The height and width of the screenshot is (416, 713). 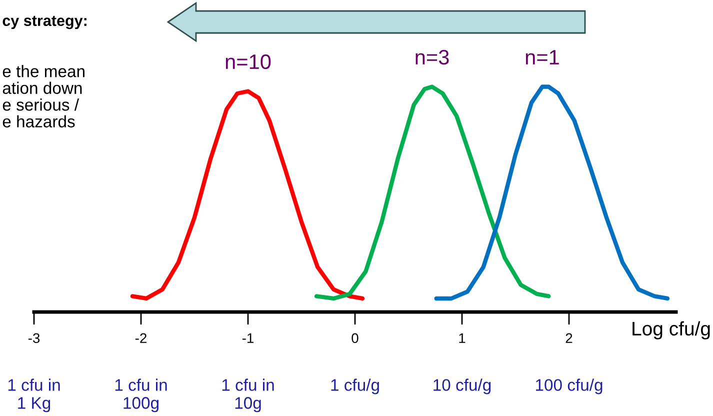 What do you see at coordinates (248, 395) in the screenshot?
I see `text: 1 cfu in 10g` at bounding box center [248, 395].